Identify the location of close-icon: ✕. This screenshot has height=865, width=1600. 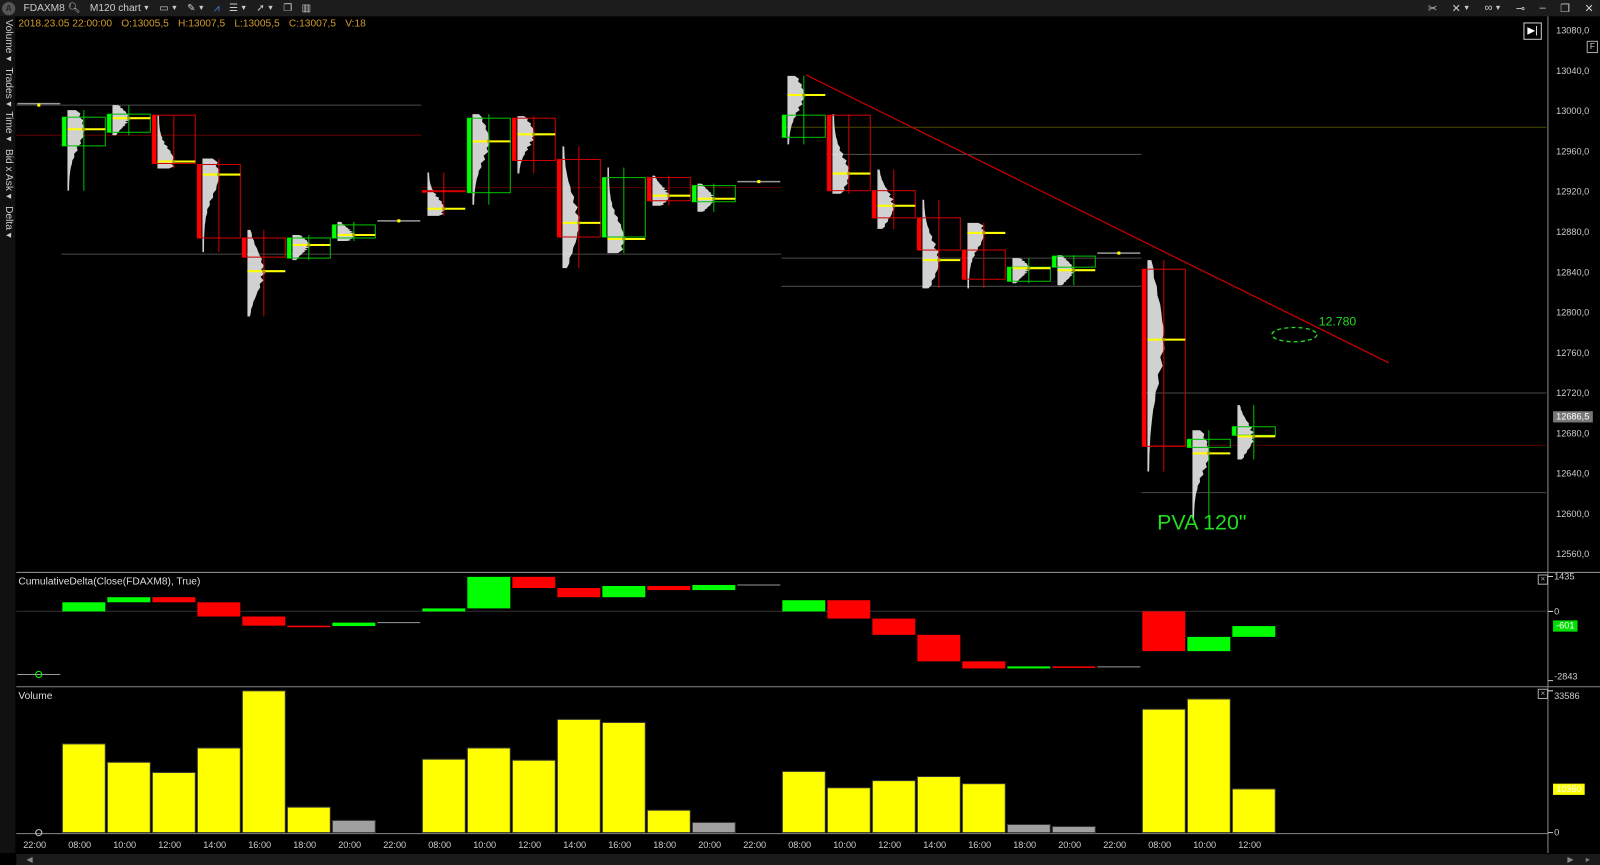
(1589, 8).